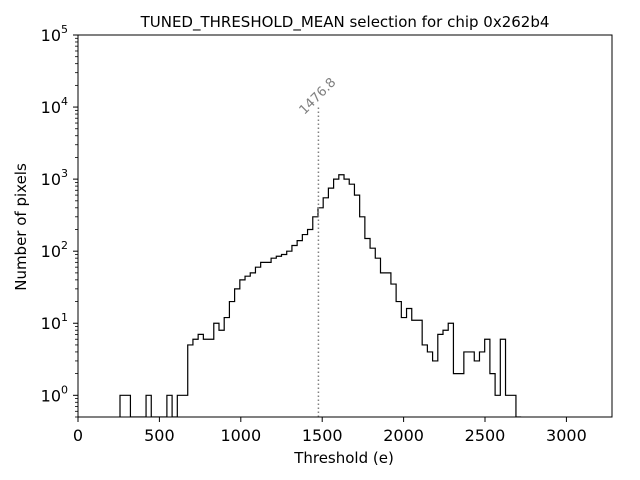 The image size is (640, 480). What do you see at coordinates (54, 178) in the screenshot?
I see `y-tick-label: 10³` at bounding box center [54, 178].